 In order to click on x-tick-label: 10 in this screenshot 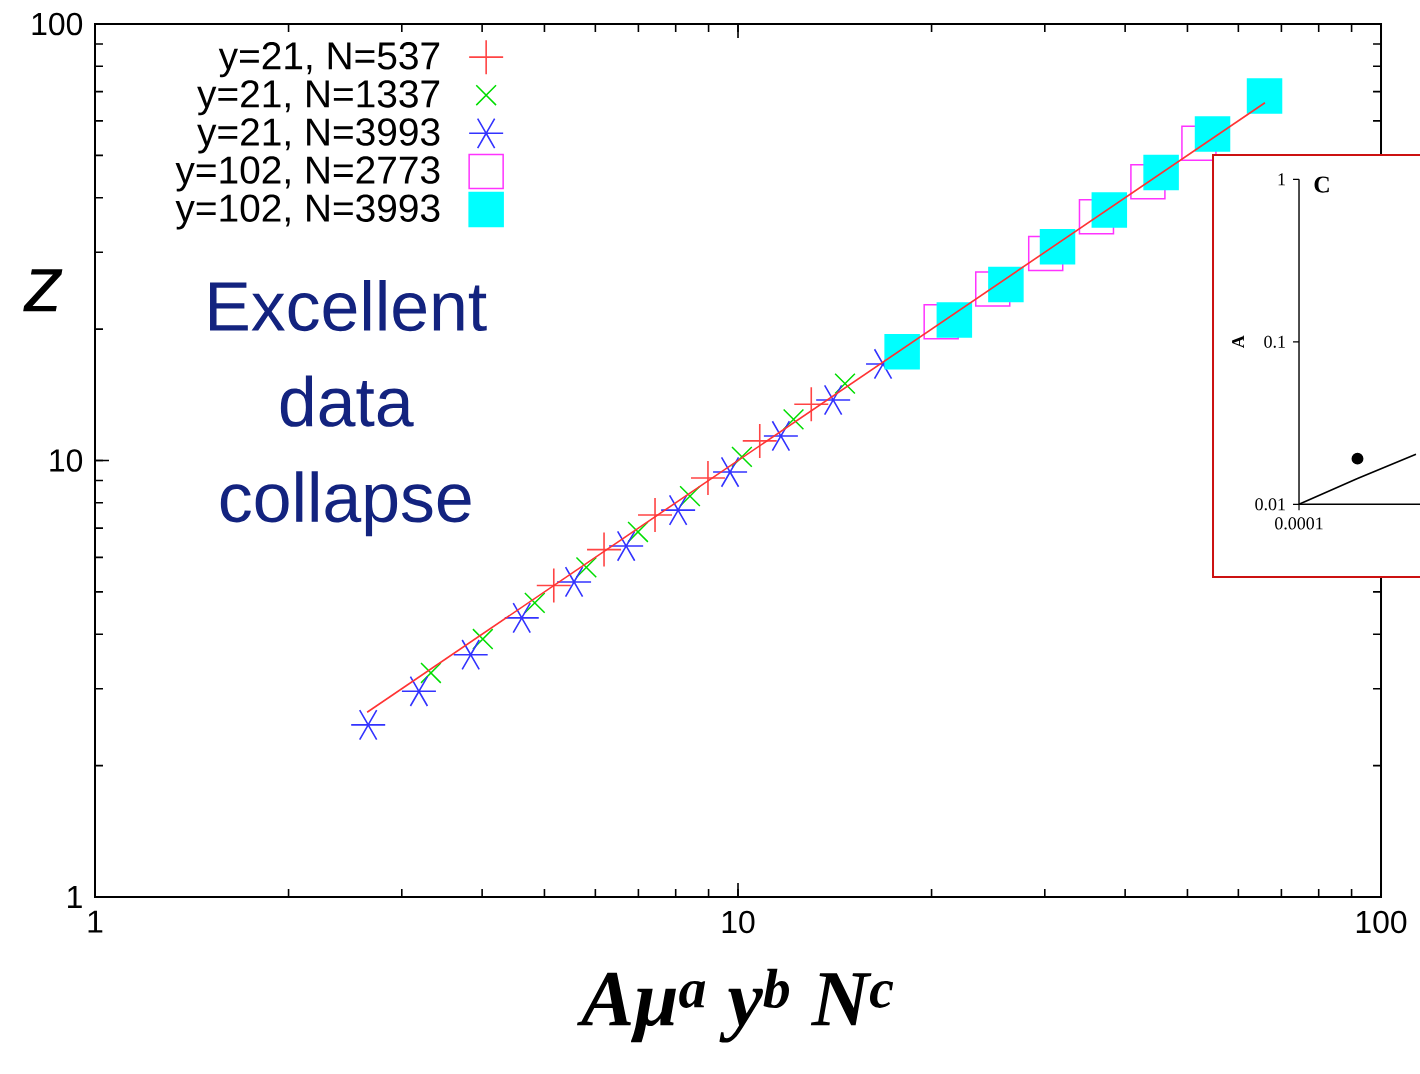, I will do `click(738, 922)`.